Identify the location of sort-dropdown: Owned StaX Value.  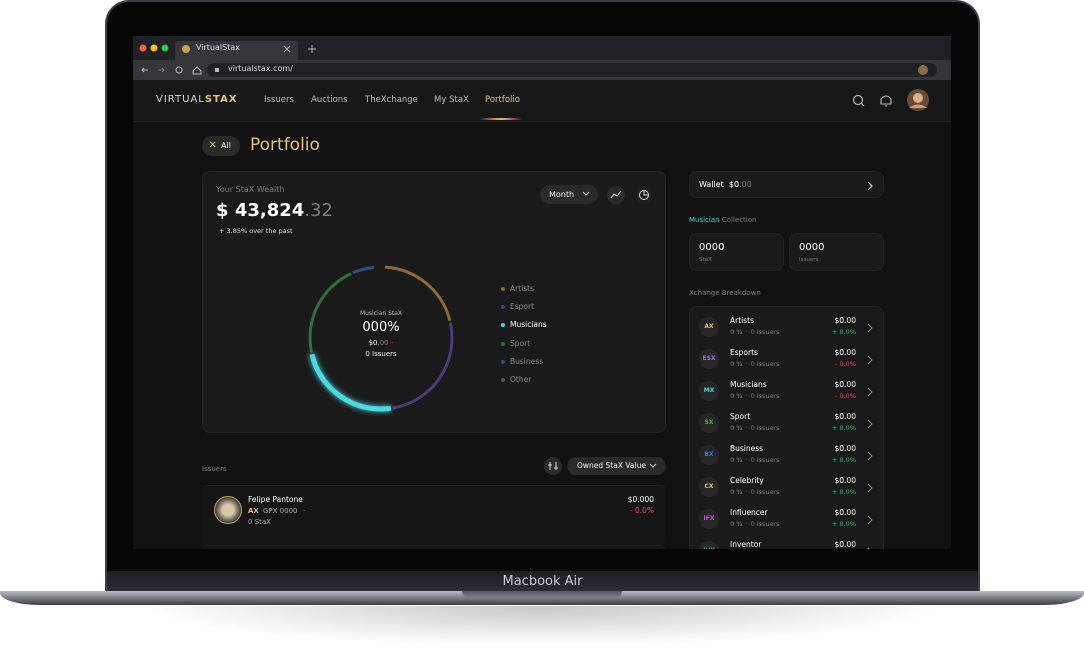
(616, 466).